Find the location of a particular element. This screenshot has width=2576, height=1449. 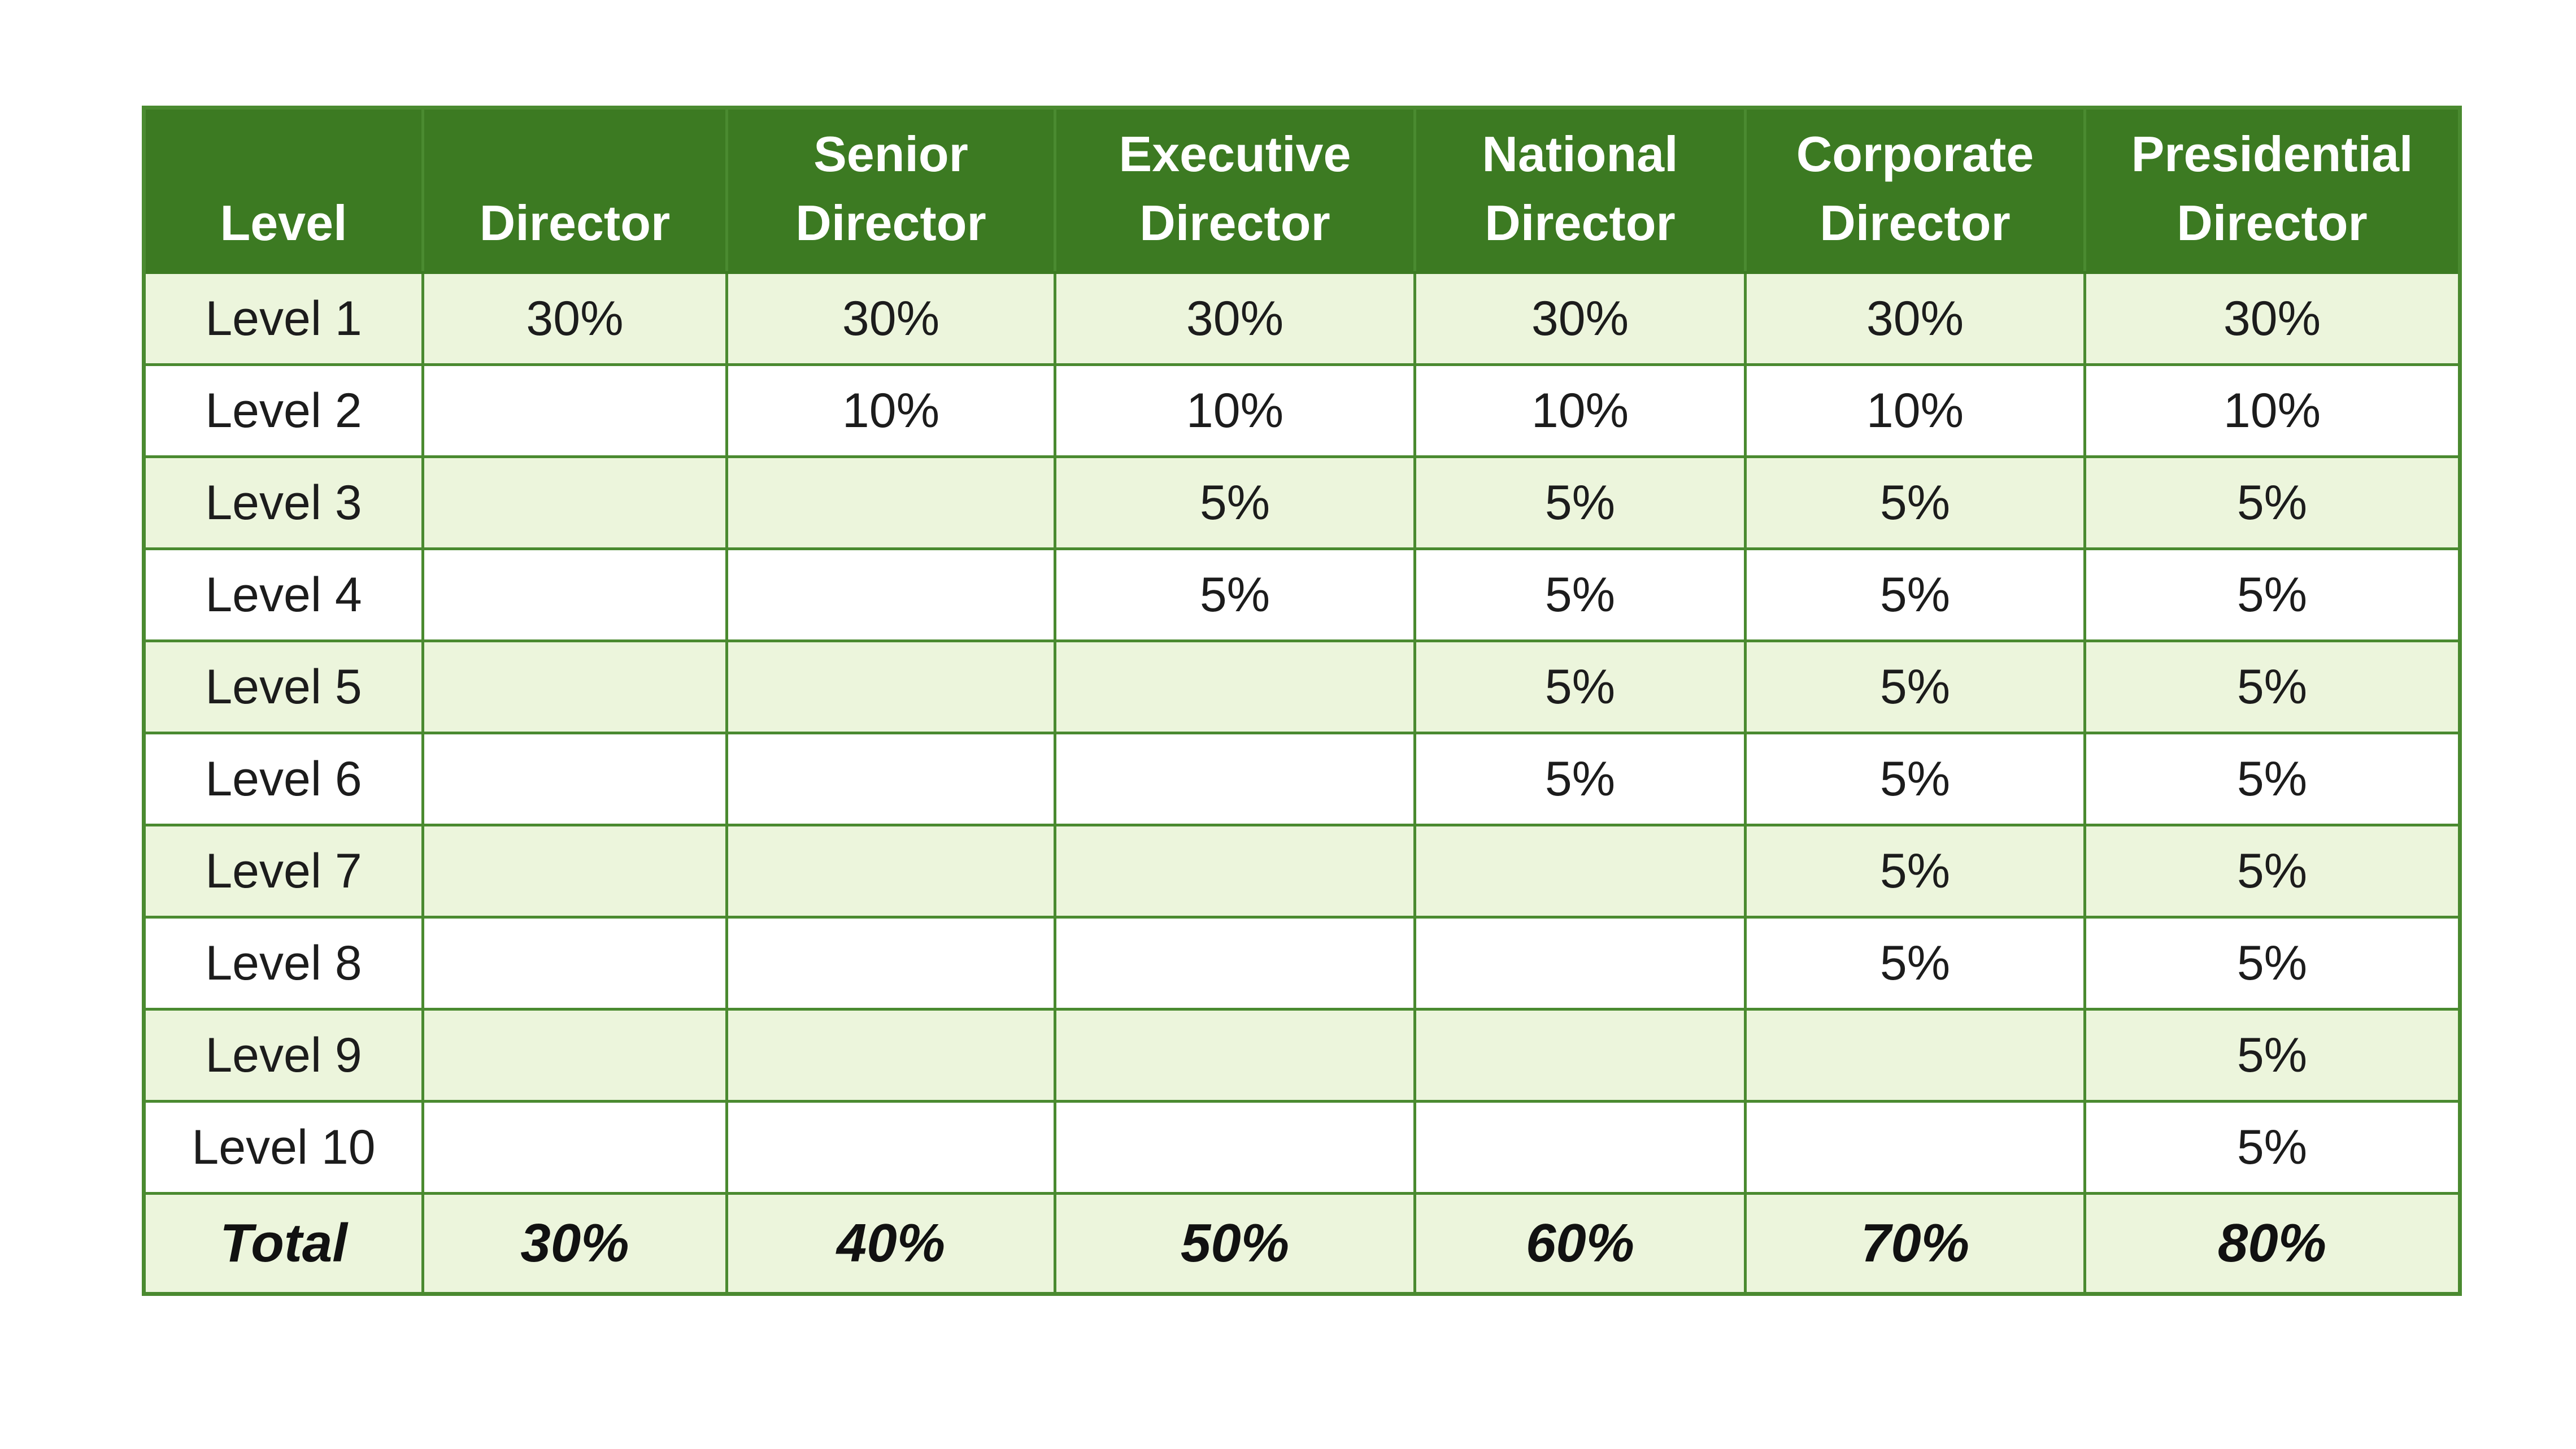

header-executive-director: Executive Director is located at coordinates (1235, 190).